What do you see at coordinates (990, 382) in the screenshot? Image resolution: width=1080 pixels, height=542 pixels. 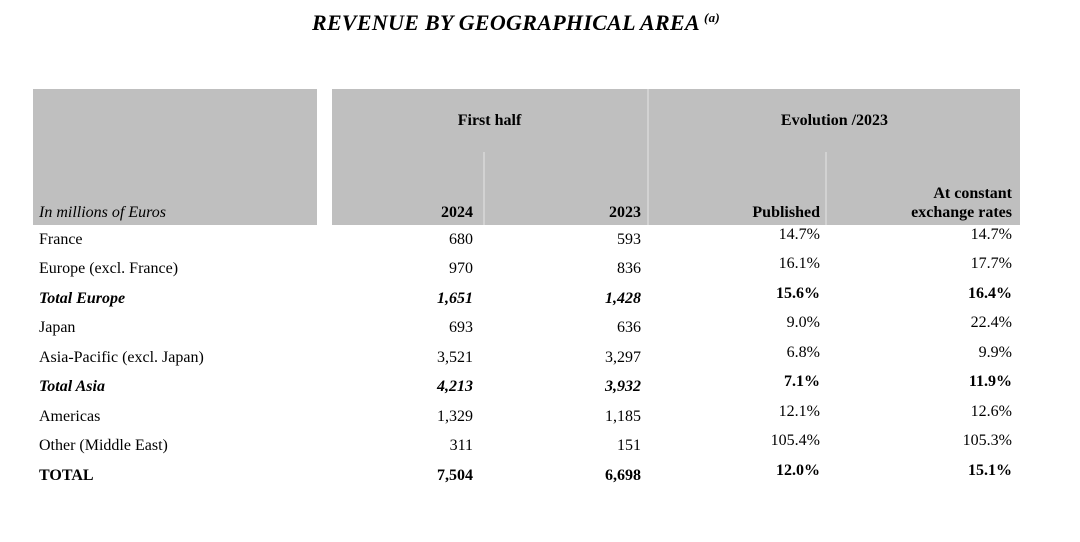 I see `evolution-constant-fx: 11.9%` at bounding box center [990, 382].